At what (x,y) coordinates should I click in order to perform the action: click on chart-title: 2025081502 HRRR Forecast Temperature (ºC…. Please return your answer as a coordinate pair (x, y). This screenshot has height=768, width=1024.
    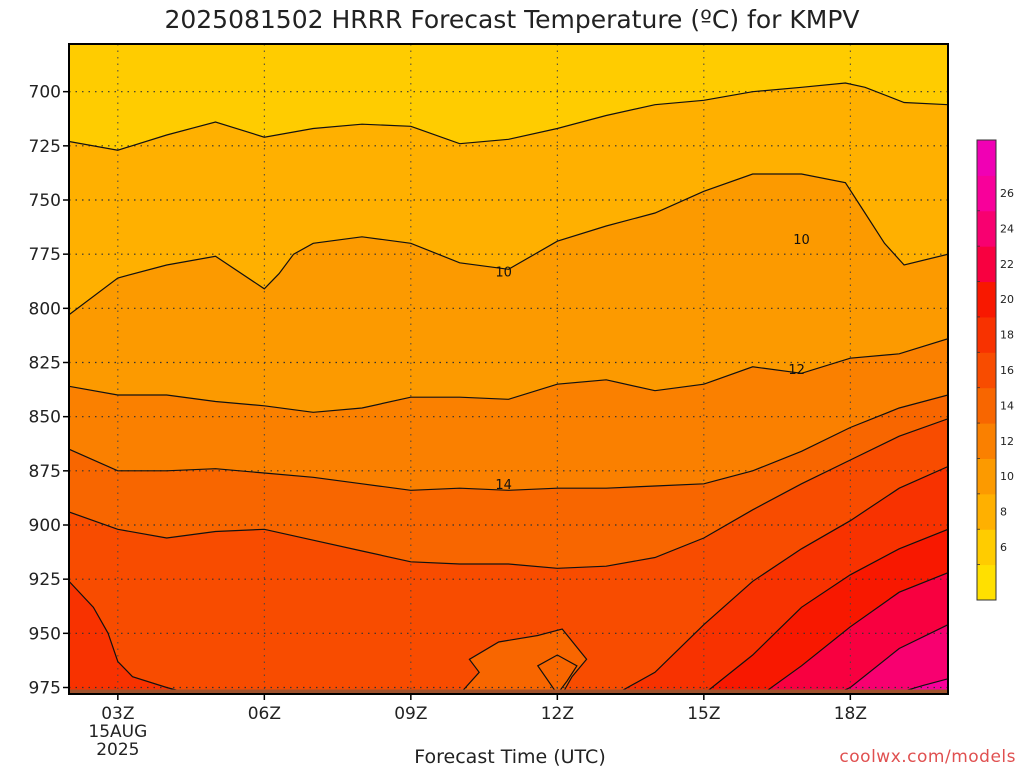
    Looking at the image, I should click on (511, 19).